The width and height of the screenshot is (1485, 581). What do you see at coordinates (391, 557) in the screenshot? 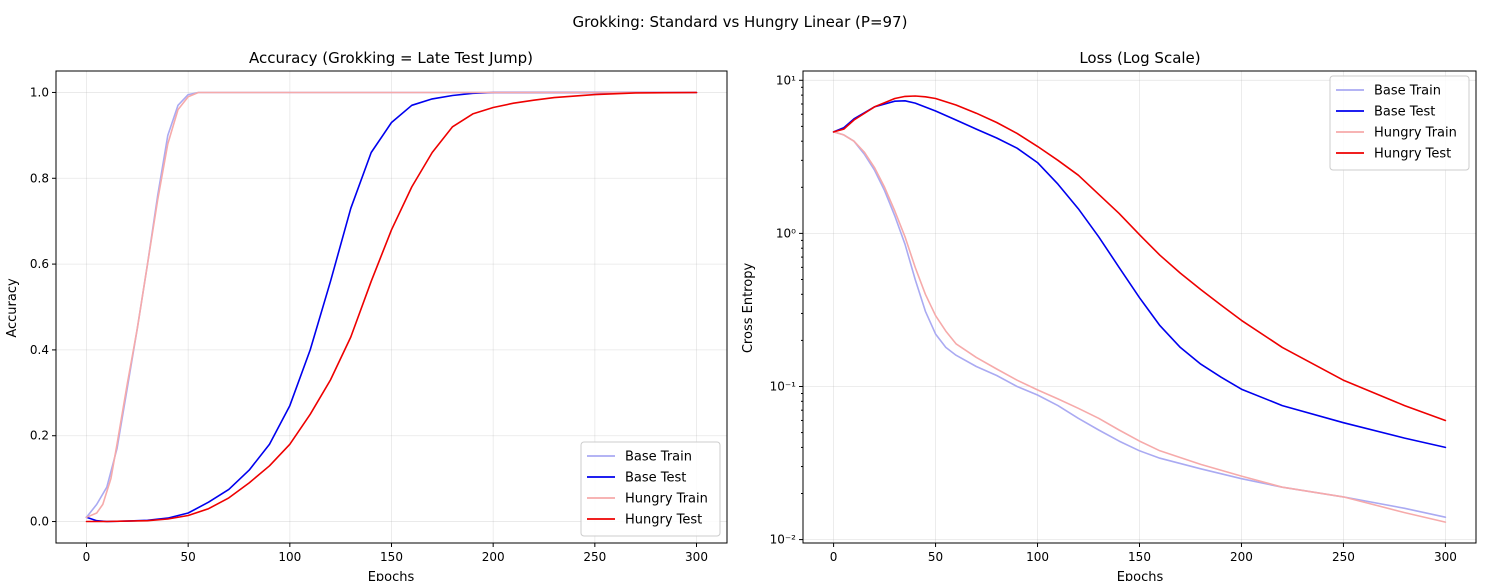
I see `accuracy-x-tick-label: 150` at bounding box center [391, 557].